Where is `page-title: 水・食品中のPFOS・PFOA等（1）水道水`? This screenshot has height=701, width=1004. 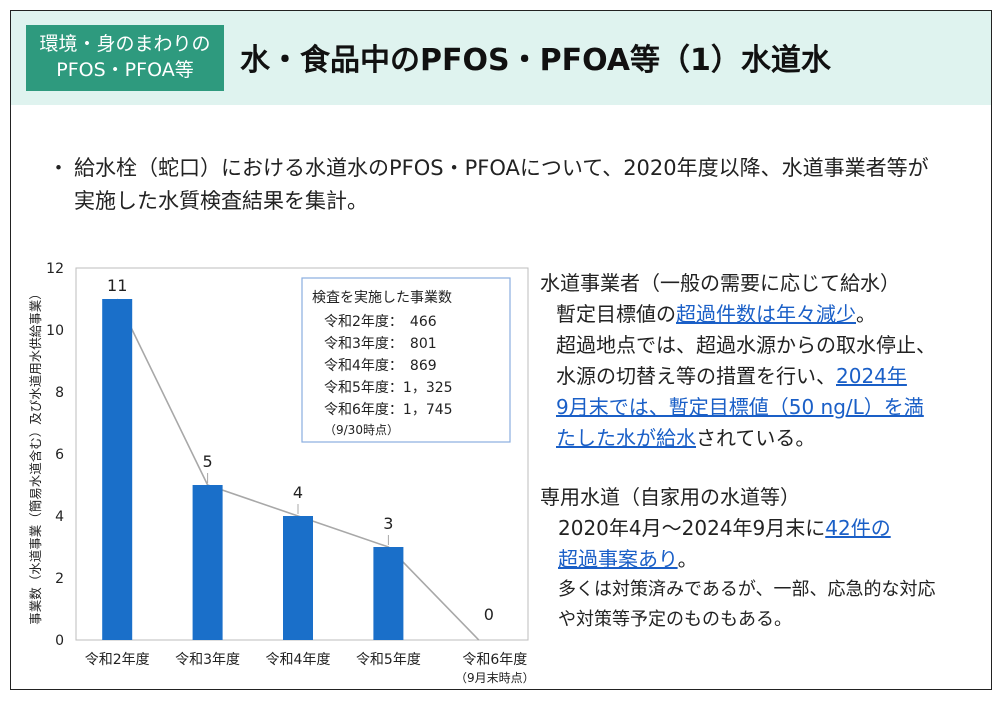 page-title: 水・食品中のPFOS・PFOA等（1）水道水 is located at coordinates (535, 60).